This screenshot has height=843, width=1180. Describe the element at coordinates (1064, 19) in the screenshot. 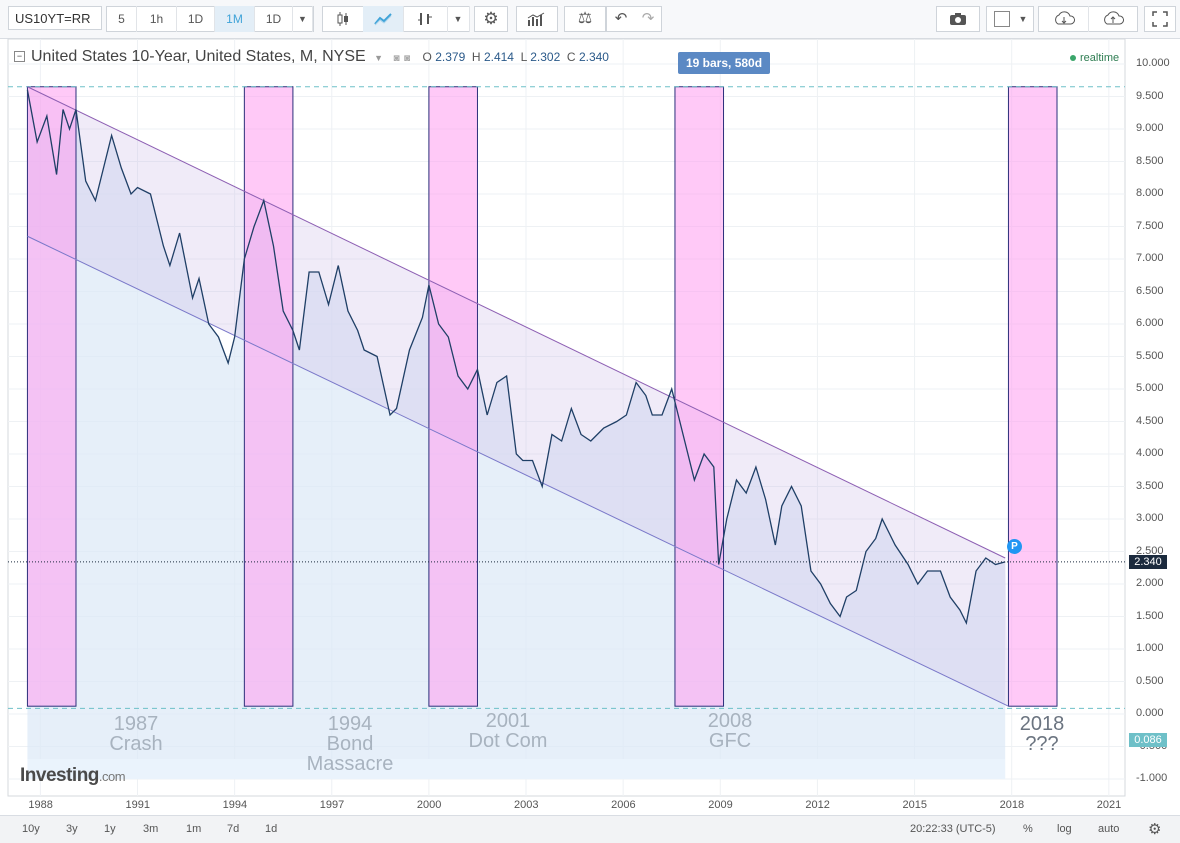

I see `cloud-download-icon` at that location.